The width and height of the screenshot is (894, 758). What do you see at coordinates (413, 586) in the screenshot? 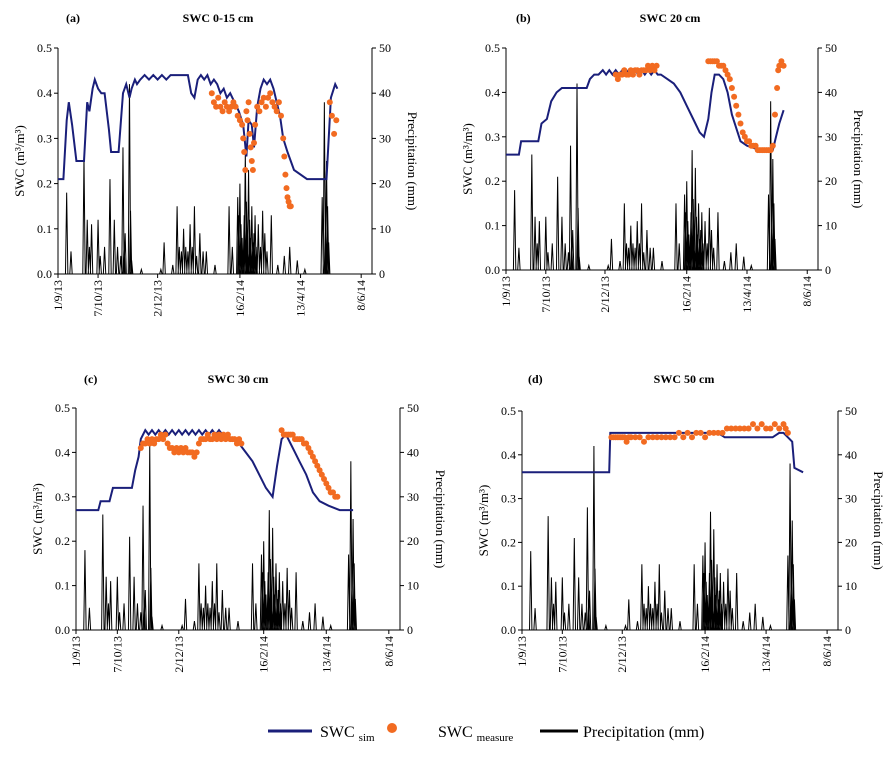
I see `y2-tick-label: 10` at bounding box center [413, 586].